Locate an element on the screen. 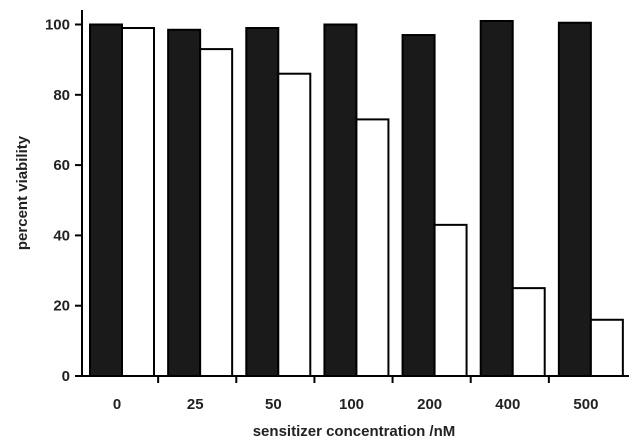 This screenshot has width=629, height=439. y-tick-label: 0 is located at coordinates (66, 376).